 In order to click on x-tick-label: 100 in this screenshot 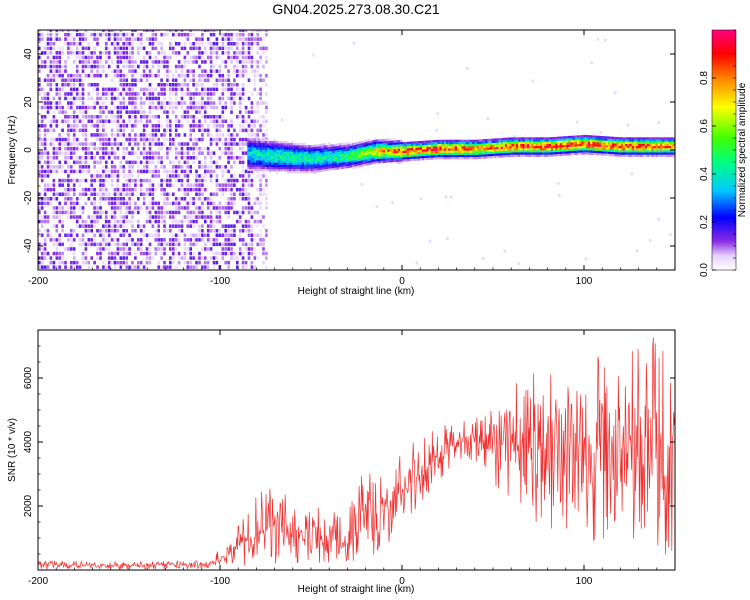, I will do `click(584, 581)`.